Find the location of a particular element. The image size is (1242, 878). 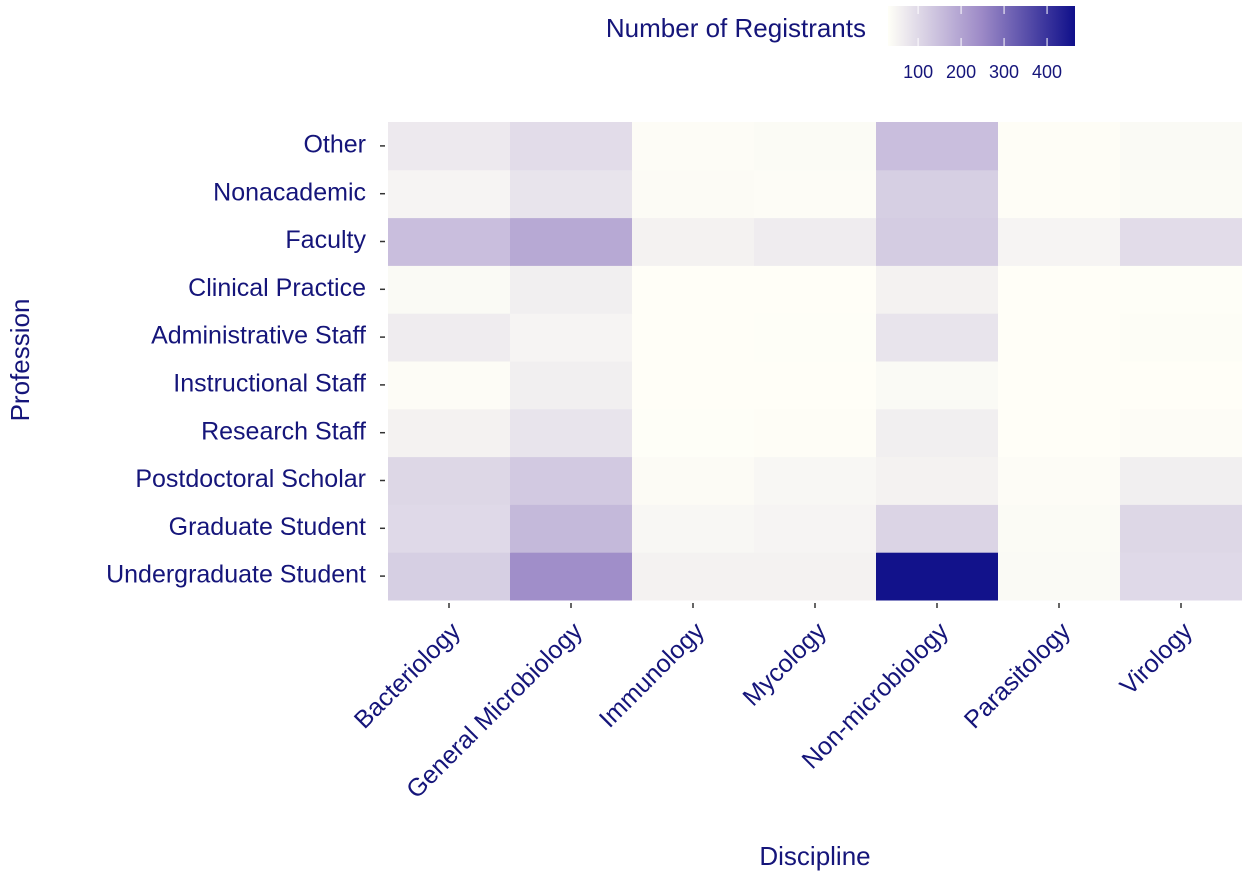

y-tick-label: Graduate Student is located at coordinates (267, 527).